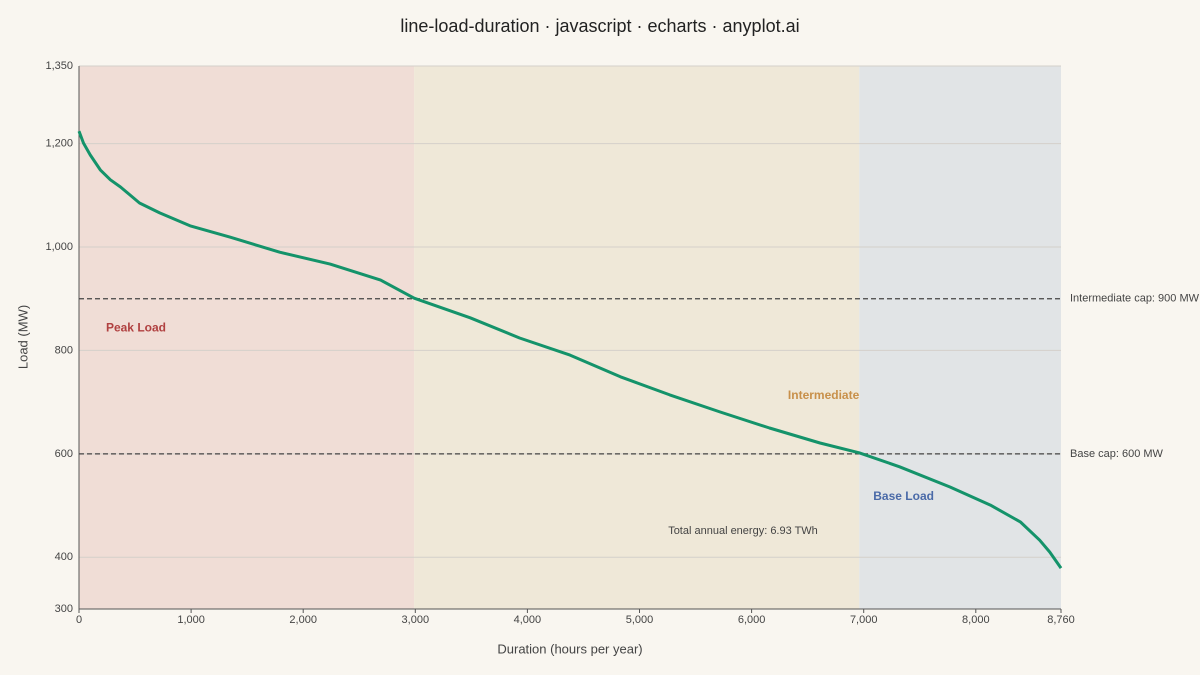 The image size is (1200, 675). I want to click on x-tick-label: 2,000, so click(303, 620).